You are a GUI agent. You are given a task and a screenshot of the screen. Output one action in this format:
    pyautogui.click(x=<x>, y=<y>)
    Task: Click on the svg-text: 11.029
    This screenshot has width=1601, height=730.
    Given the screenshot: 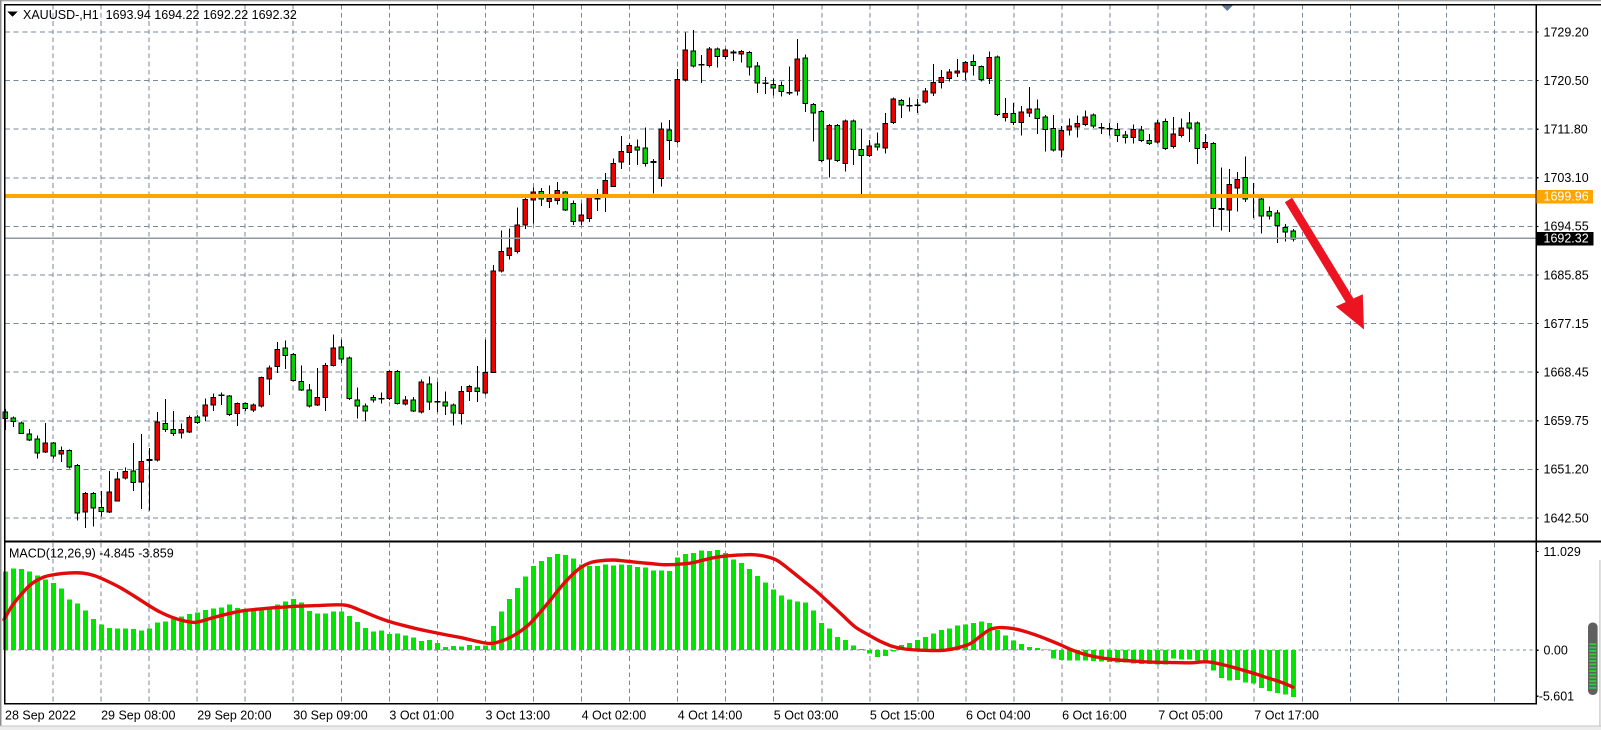 What is the action you would take?
    pyautogui.click(x=1562, y=552)
    